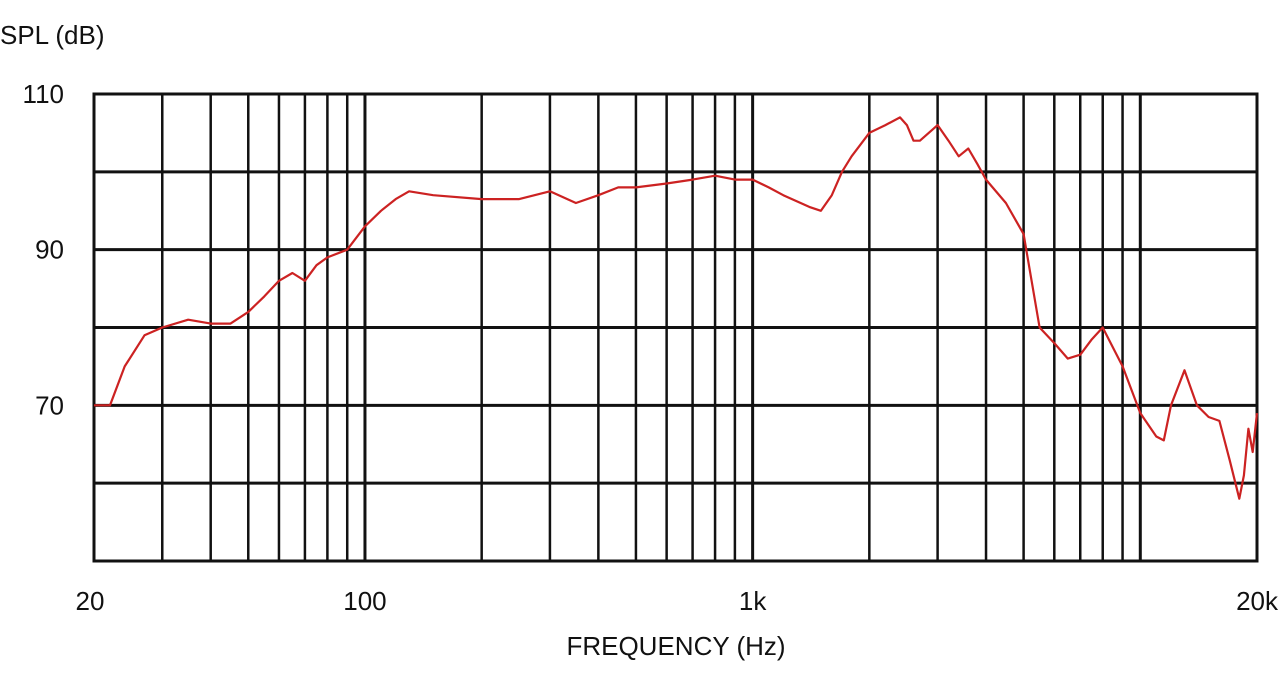 The height and width of the screenshot is (680, 1280). What do you see at coordinates (675, 646) in the screenshot?
I see `x-axis-title: FREQUENCY (Hz)` at bounding box center [675, 646].